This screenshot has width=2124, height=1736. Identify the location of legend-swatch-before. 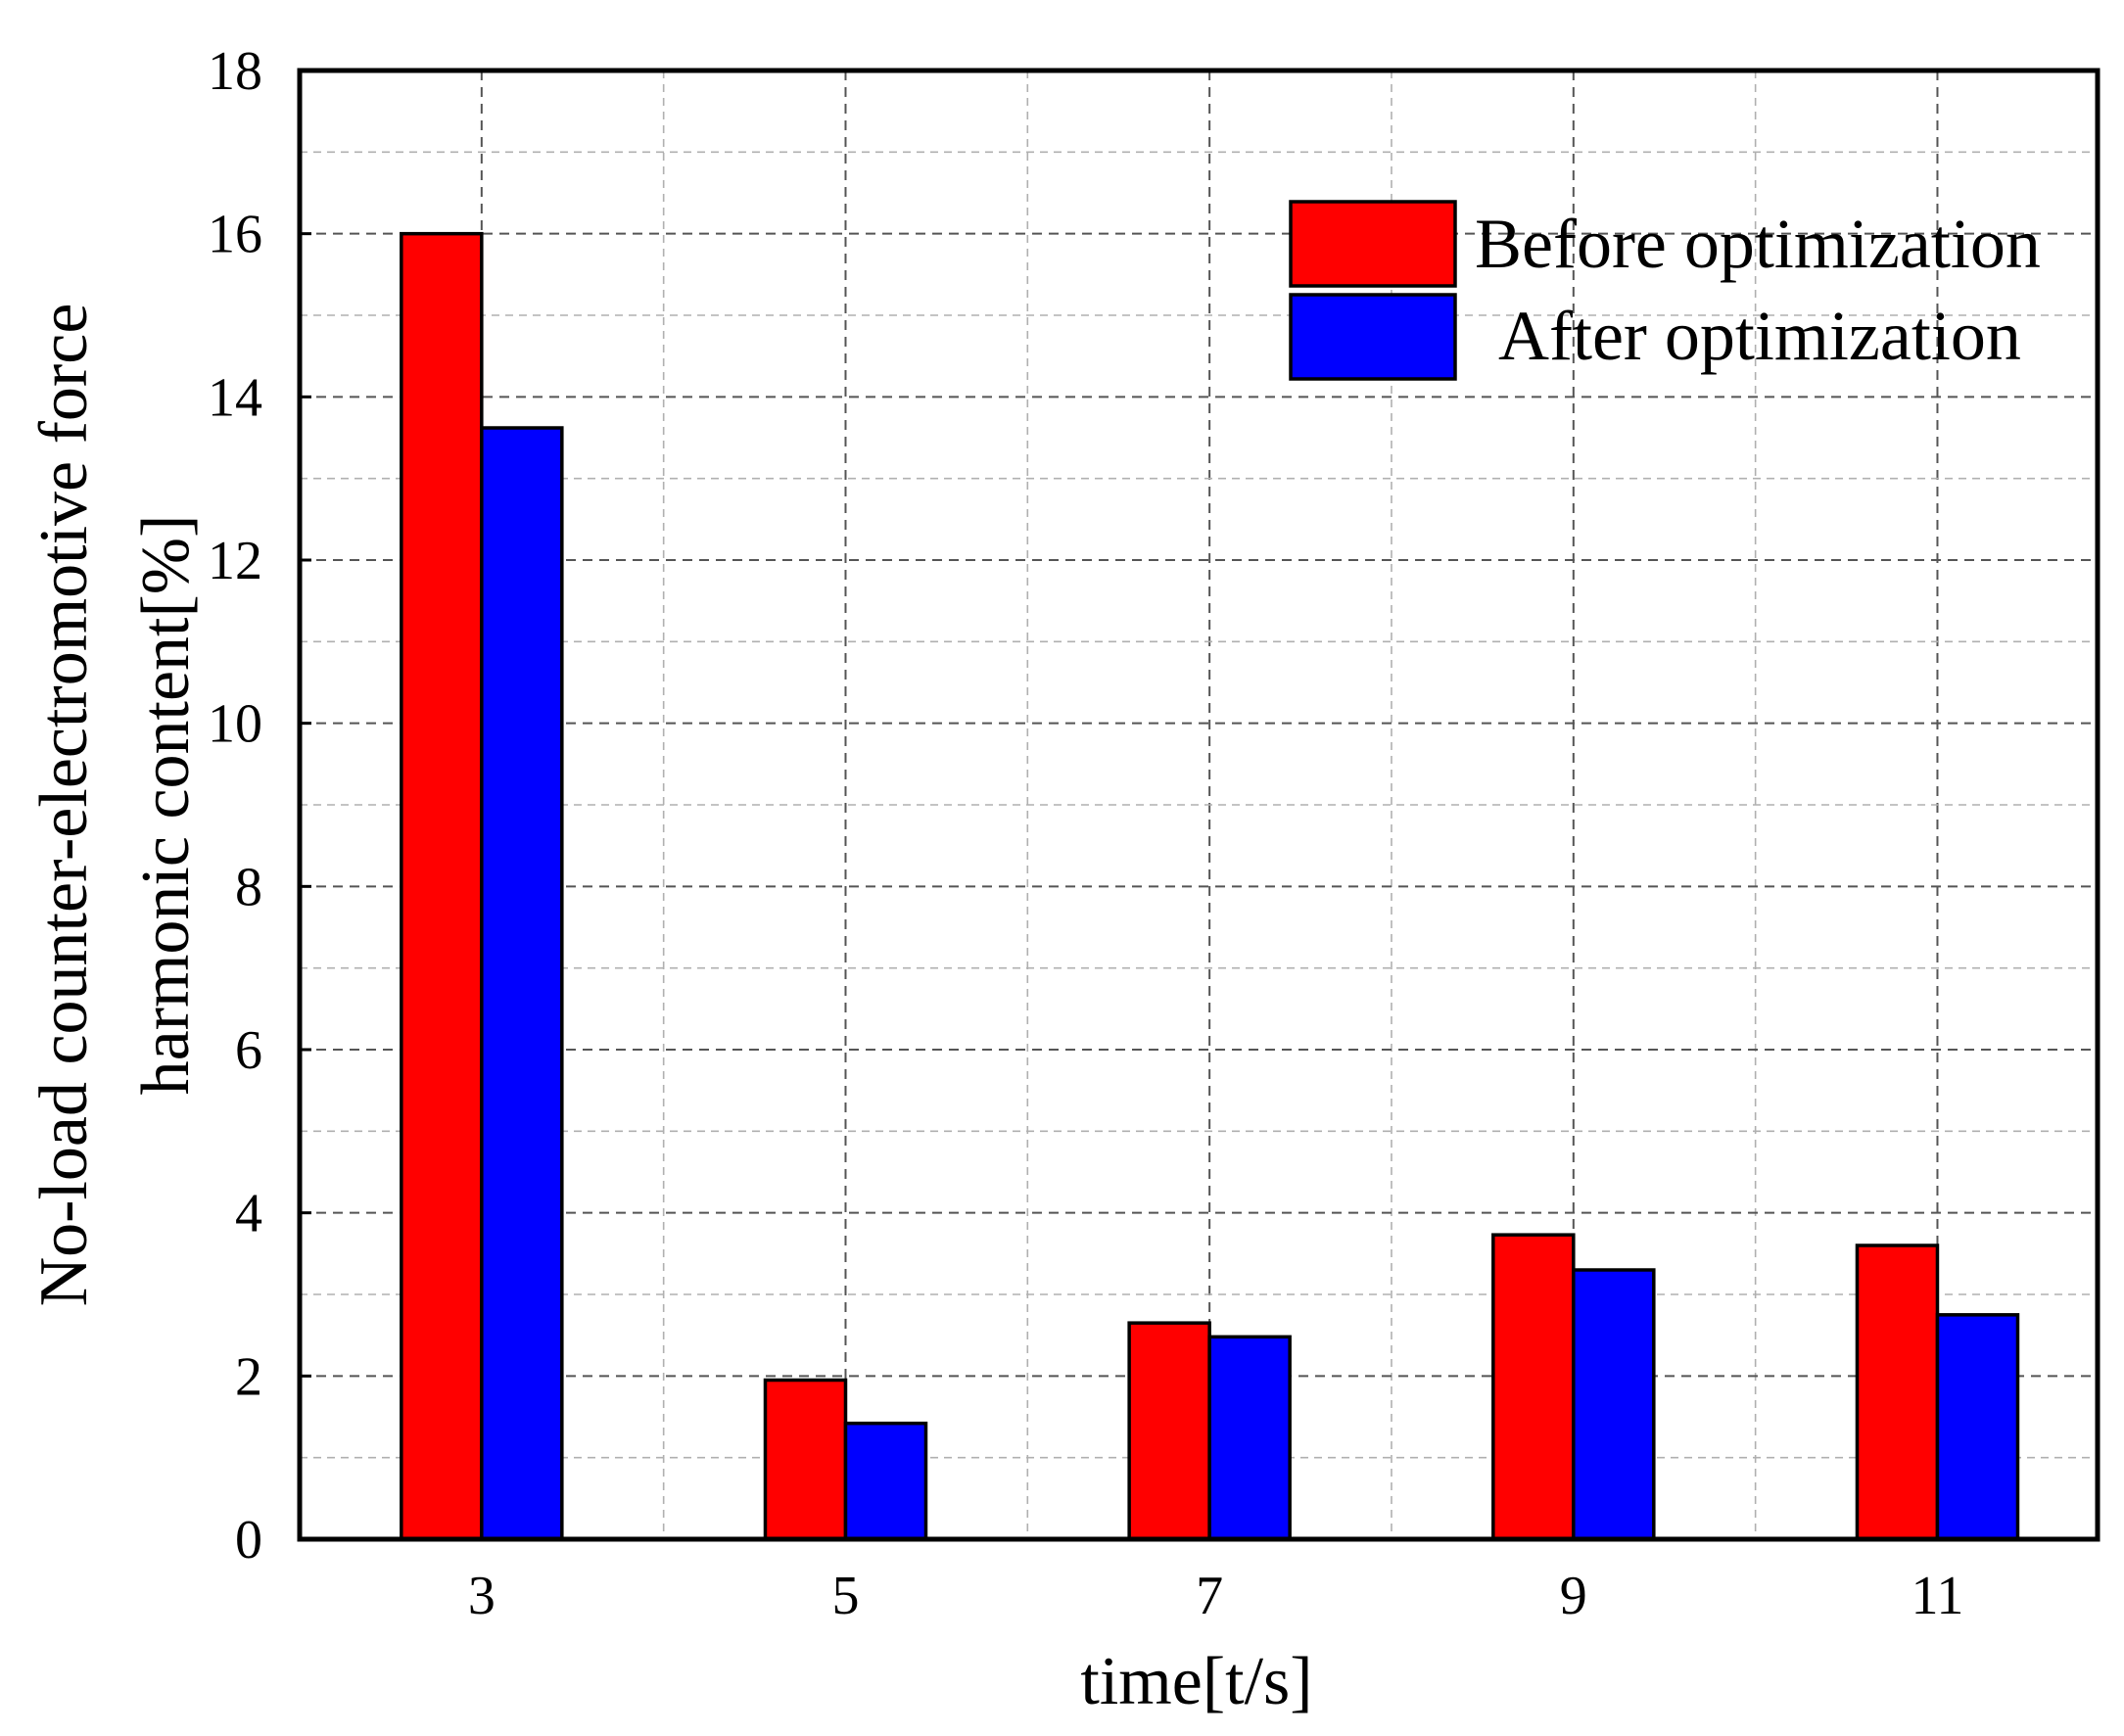
(1373, 244).